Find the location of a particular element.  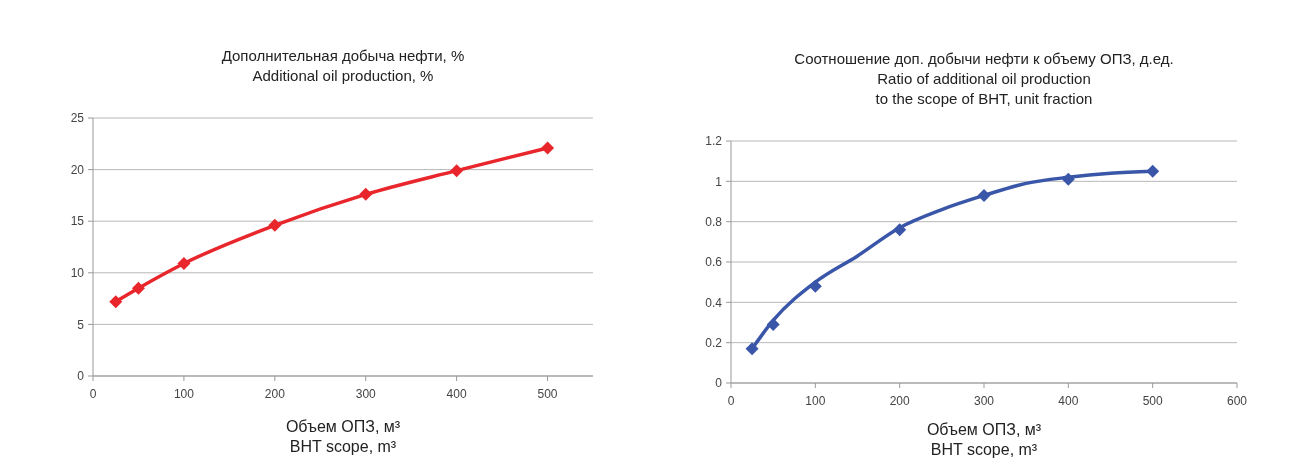

chart-title: Соотношение доп. добычи нефти к объему ОПЗ, д.ед. Ratio of additional oil production to the scope of BHT, unit fraction is located at coordinates (984, 78).